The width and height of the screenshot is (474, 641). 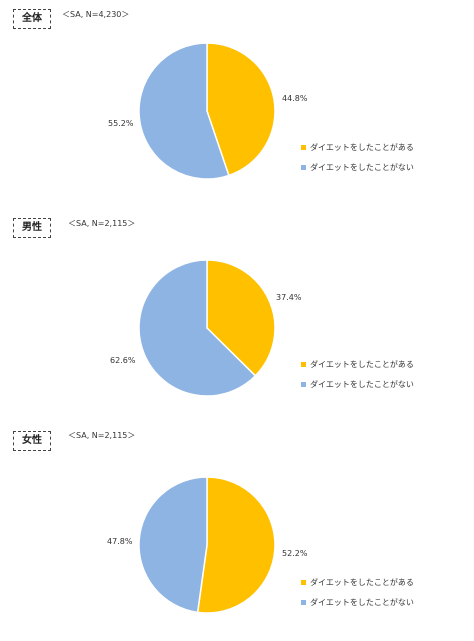 I want to click on sample-note: ＜SA, N=4,230＞, so click(x=96, y=14).